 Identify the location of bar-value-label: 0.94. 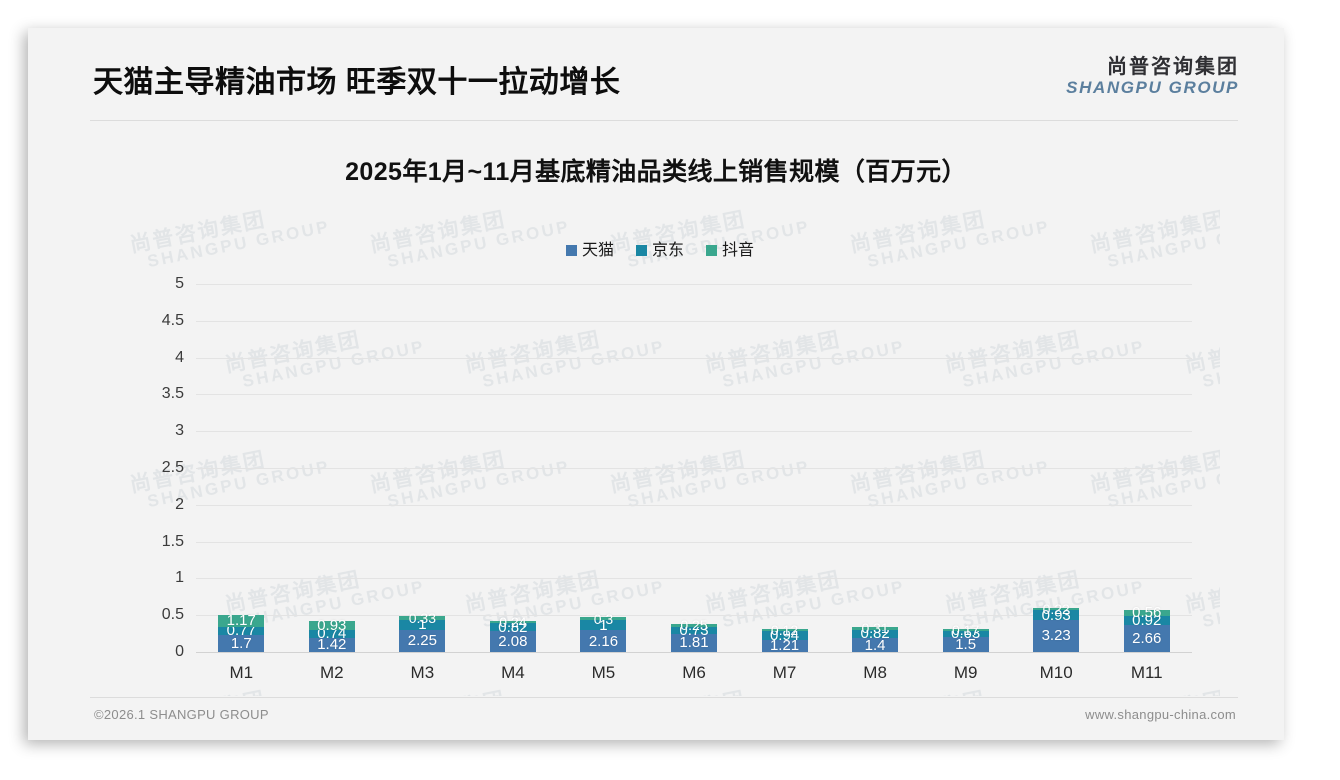
(784, 635).